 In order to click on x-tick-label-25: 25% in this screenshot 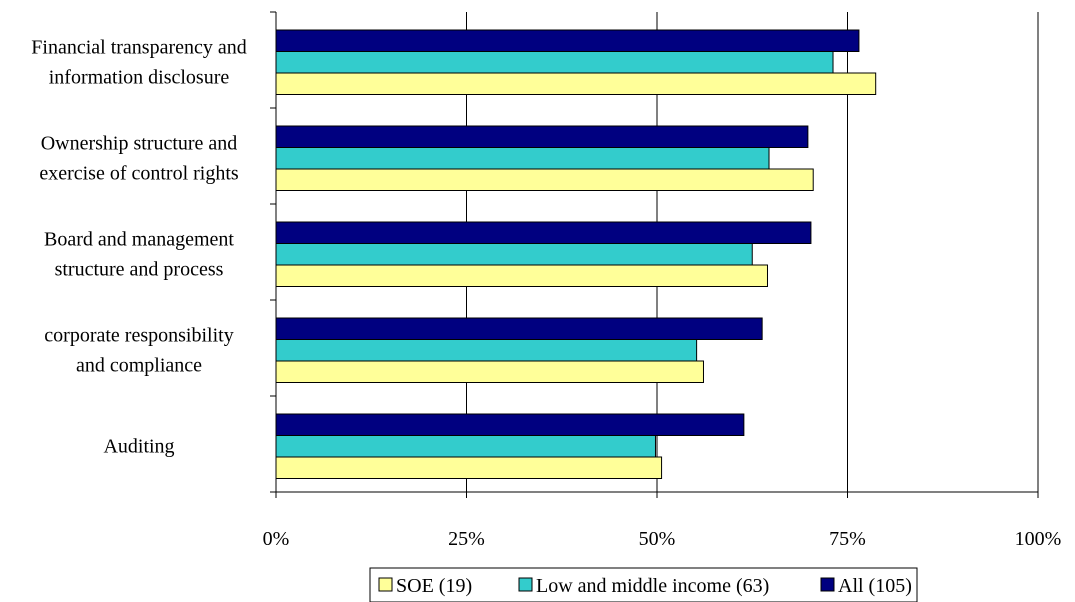, I will do `click(466, 539)`.